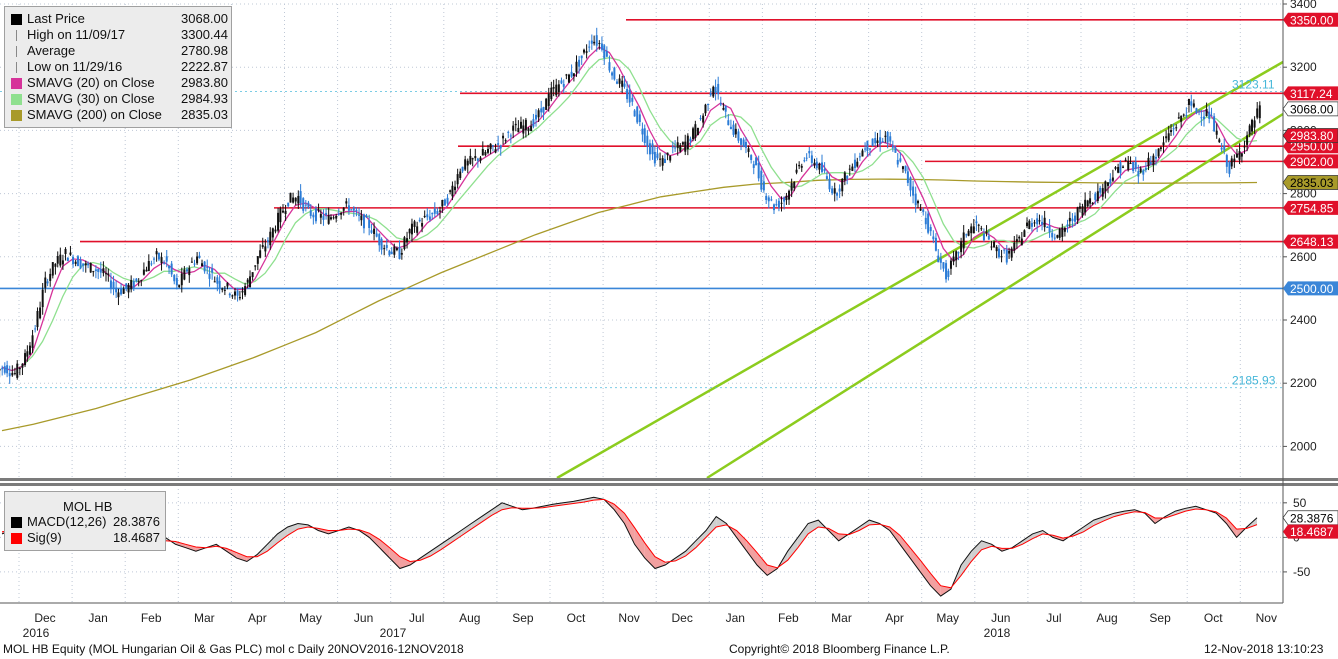 This screenshot has height=659, width=1338. What do you see at coordinates (1310, 161) in the screenshot?
I see `level-tag` at bounding box center [1310, 161].